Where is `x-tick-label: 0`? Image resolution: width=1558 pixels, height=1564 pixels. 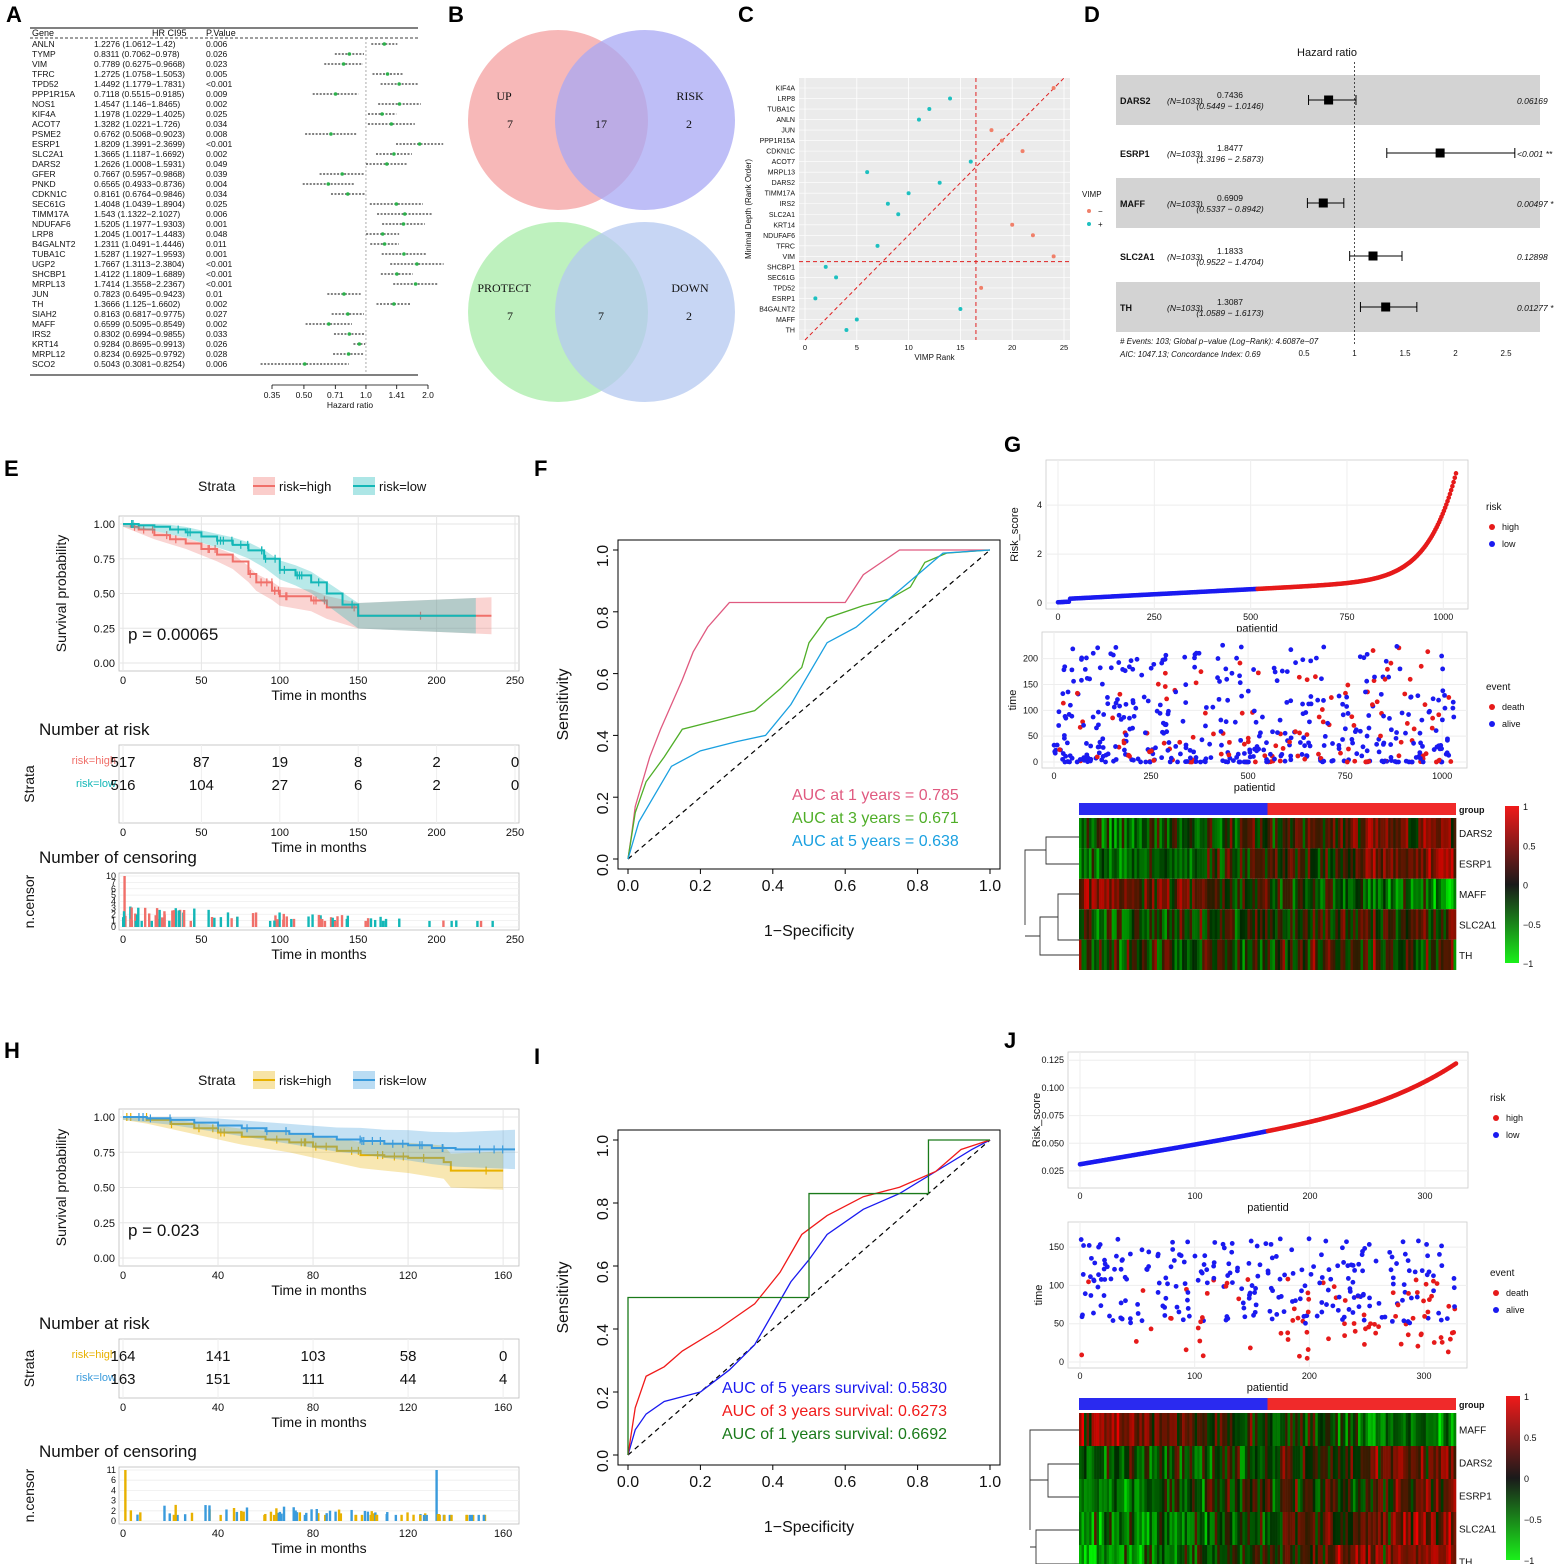 x-tick-label: 0 is located at coordinates (123, 833).